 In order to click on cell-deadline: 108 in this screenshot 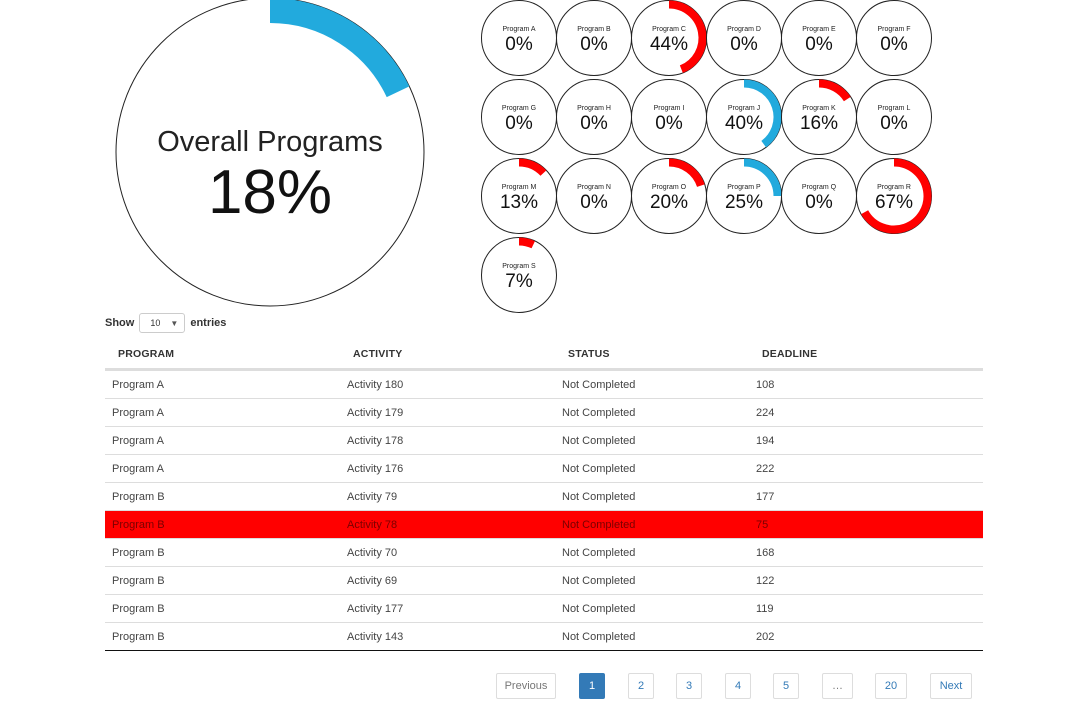, I will do `click(866, 384)`.